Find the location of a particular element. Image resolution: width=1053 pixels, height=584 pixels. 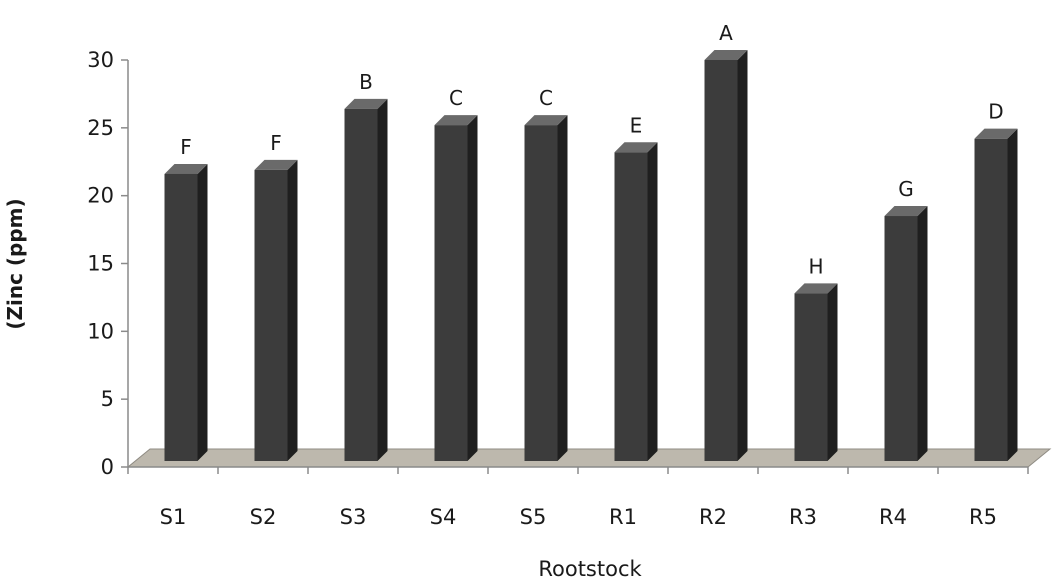

significance-label: G is located at coordinates (906, 189).